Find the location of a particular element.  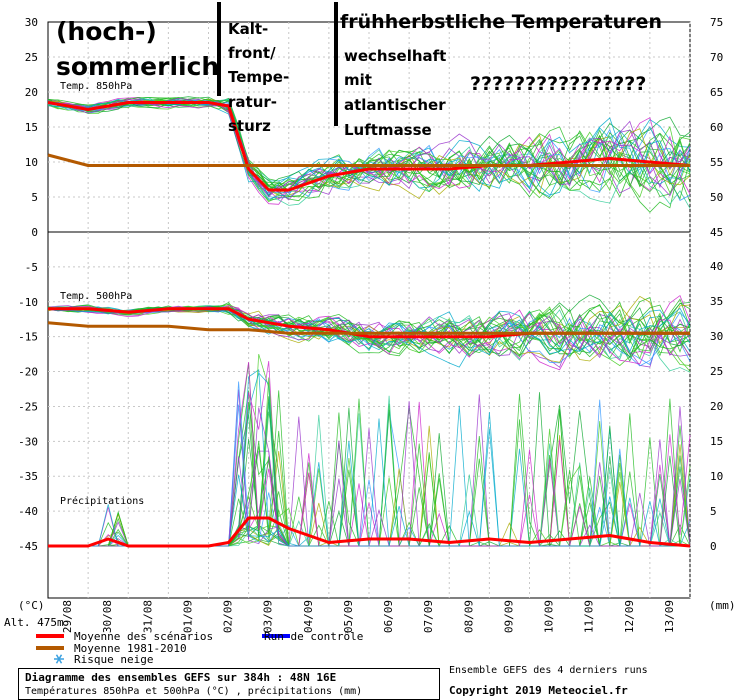

left-tick-label: -40 is located at coordinates (28, 511).